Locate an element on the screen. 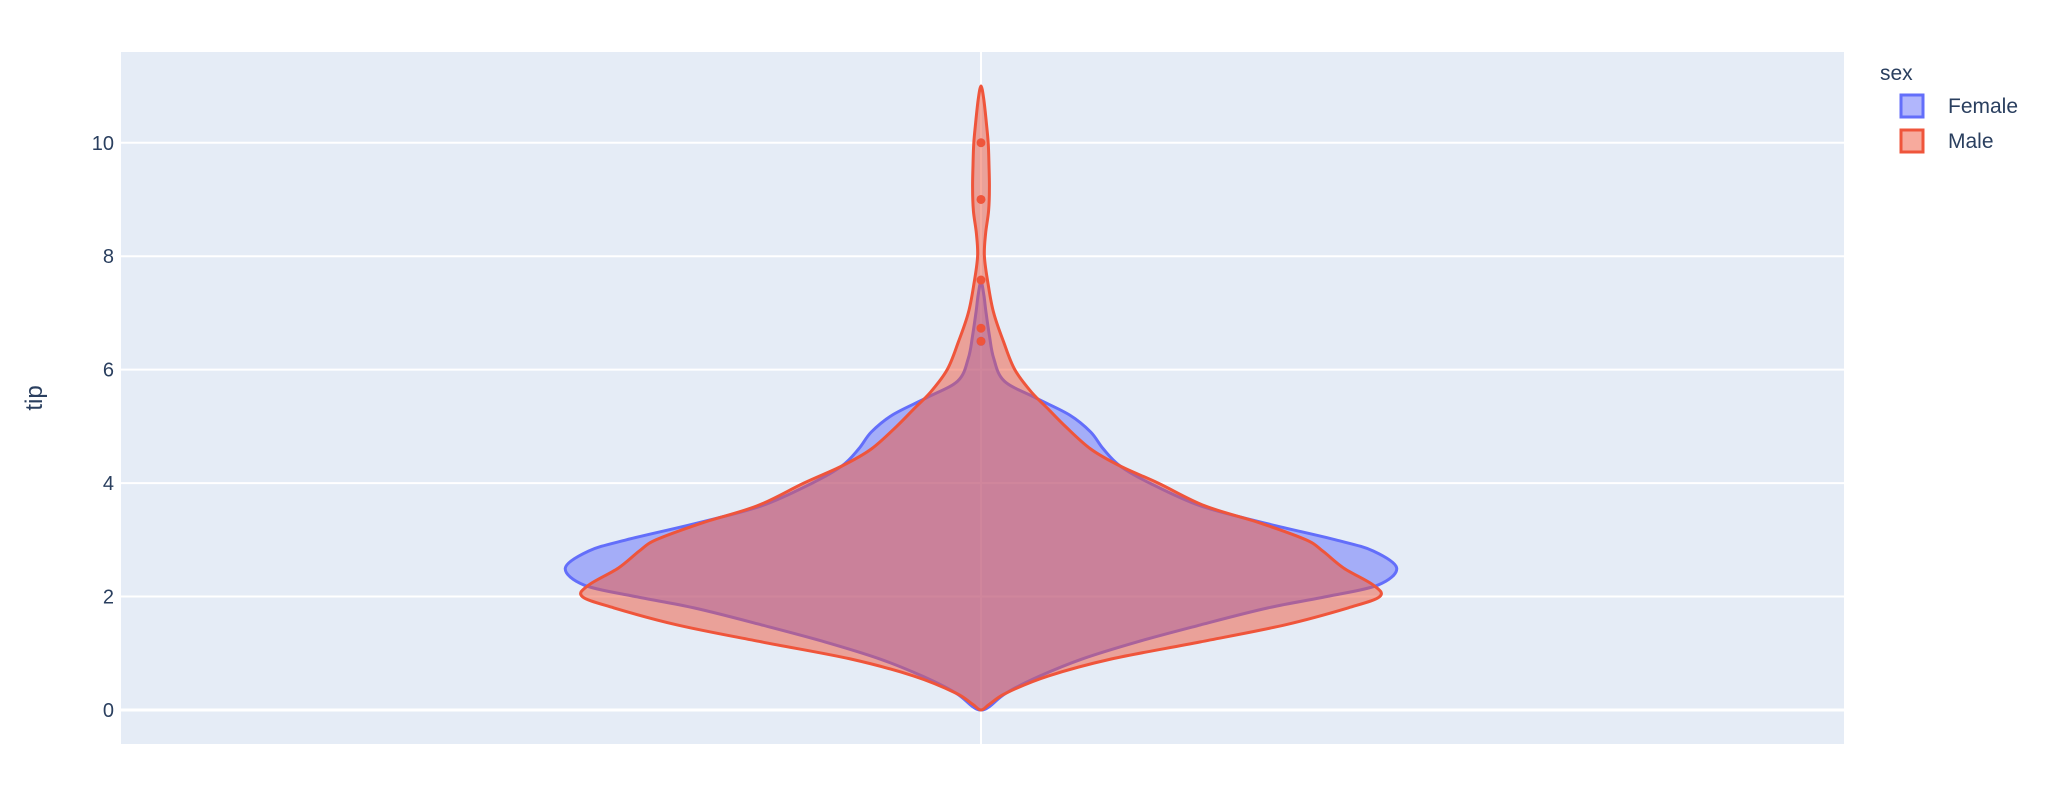 This screenshot has height=796, width=2050. y-tick-label: 2 is located at coordinates (108, 598).